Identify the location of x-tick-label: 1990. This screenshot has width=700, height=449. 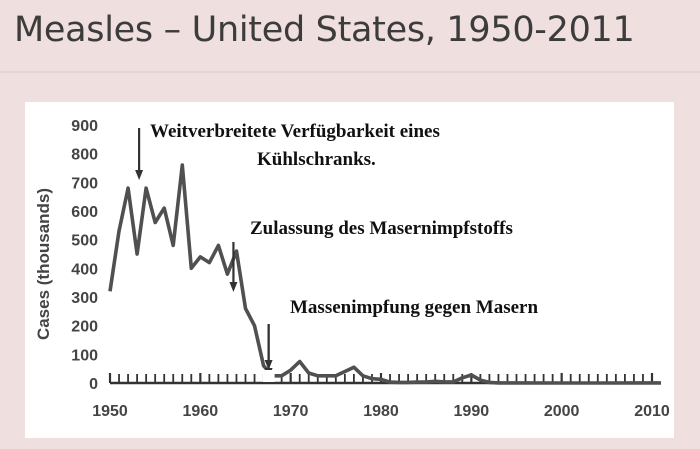
(472, 411).